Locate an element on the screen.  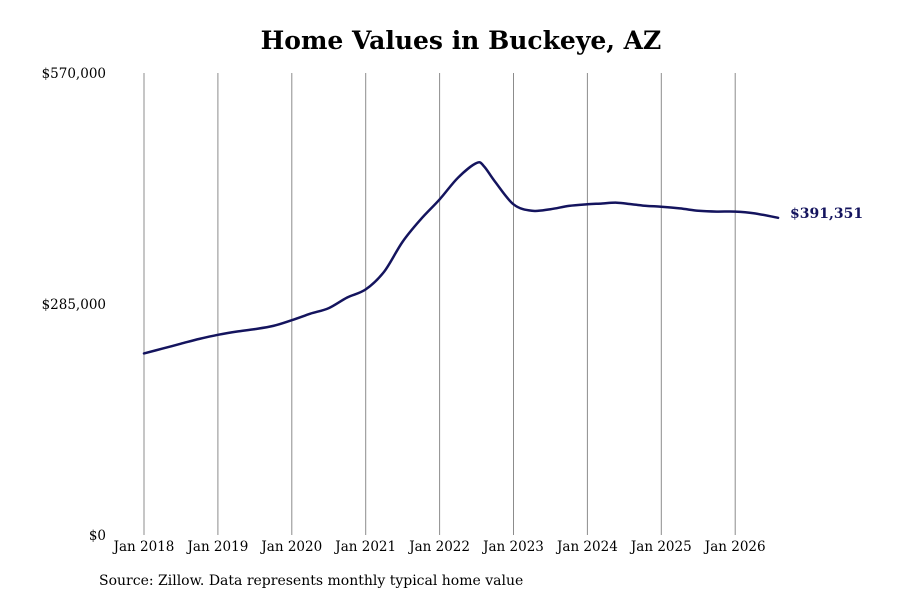
x-tick-label: Jan 2023 is located at coordinates (512, 547).